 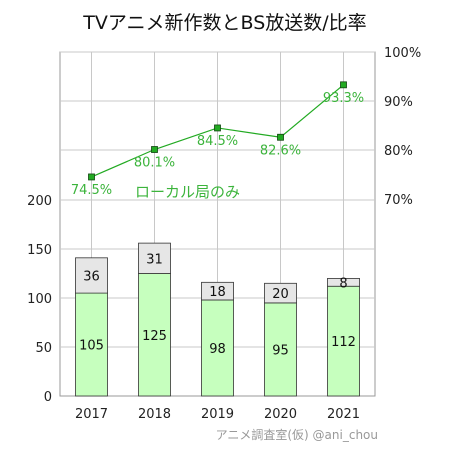 I want to click on line-series-label: ローカル局のみ, so click(x=187, y=192).